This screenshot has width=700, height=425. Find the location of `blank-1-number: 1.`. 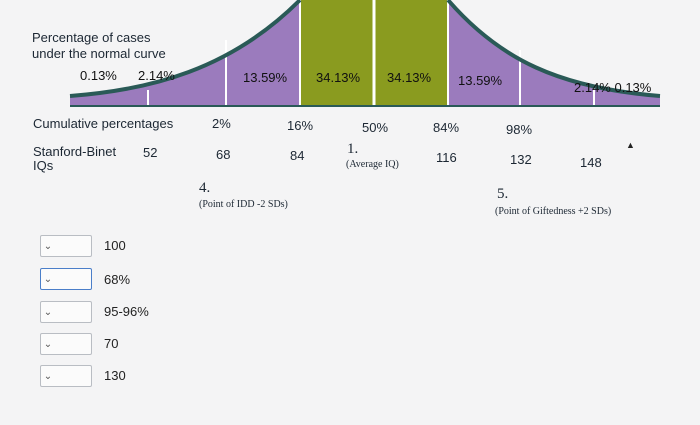

blank-1-number: 1. is located at coordinates (353, 149).